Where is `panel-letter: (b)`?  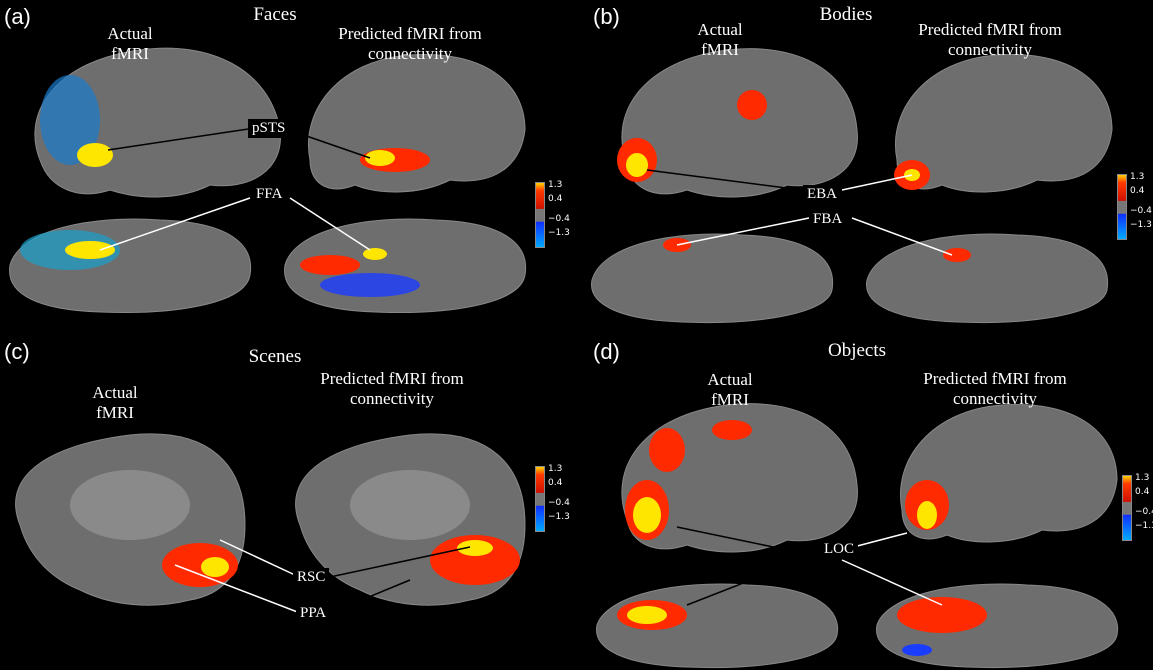
panel-letter: (b) is located at coordinates (606, 16).